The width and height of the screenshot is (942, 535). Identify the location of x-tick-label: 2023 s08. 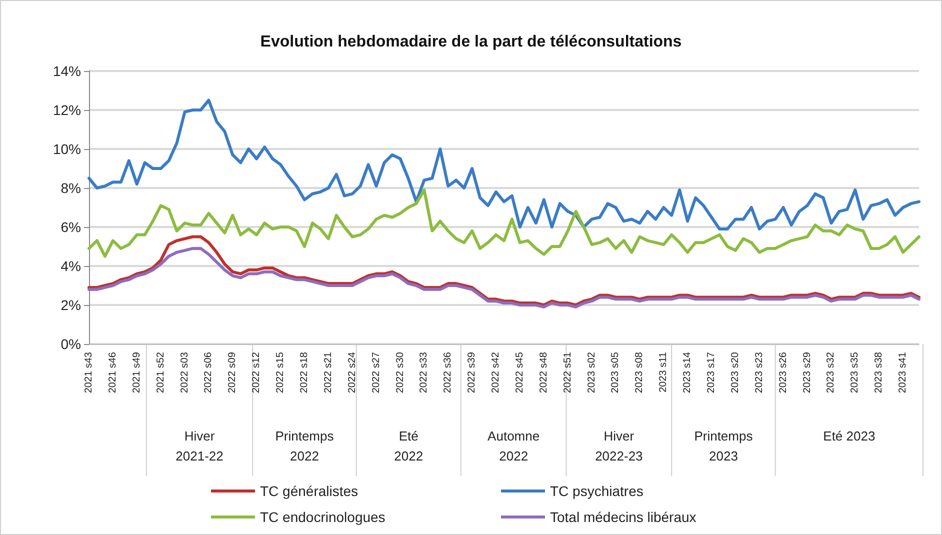
(640, 373).